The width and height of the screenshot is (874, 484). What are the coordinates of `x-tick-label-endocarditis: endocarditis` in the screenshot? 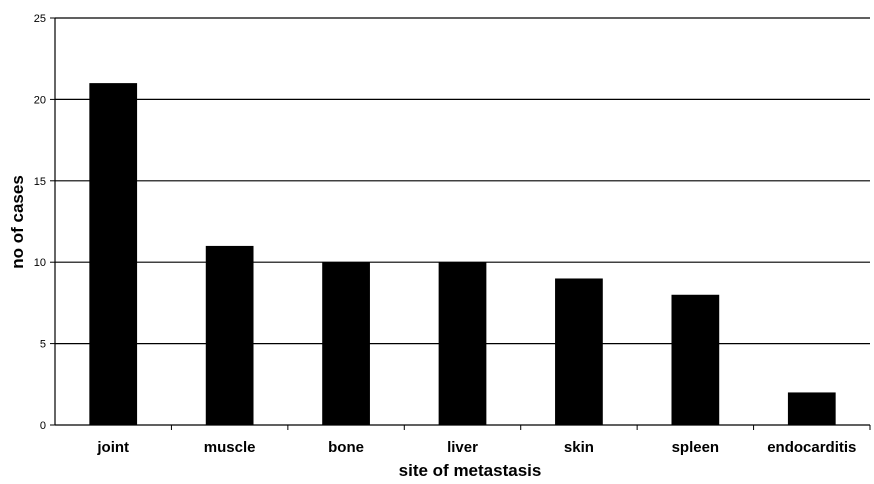 It's located at (811, 447).